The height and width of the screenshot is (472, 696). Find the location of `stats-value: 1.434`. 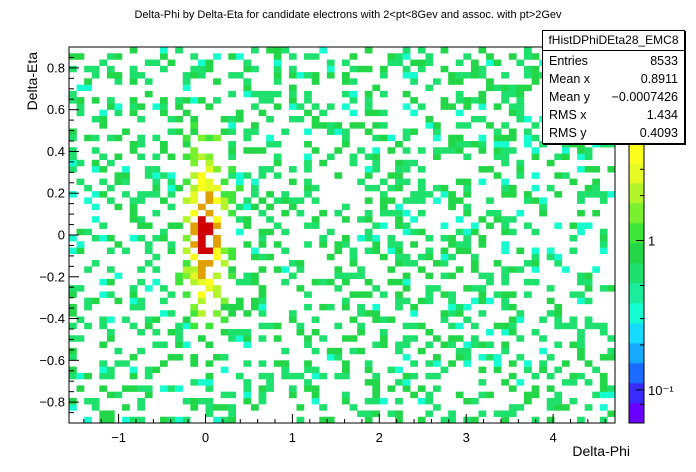

stats-value: 1.434 is located at coordinates (662, 115).